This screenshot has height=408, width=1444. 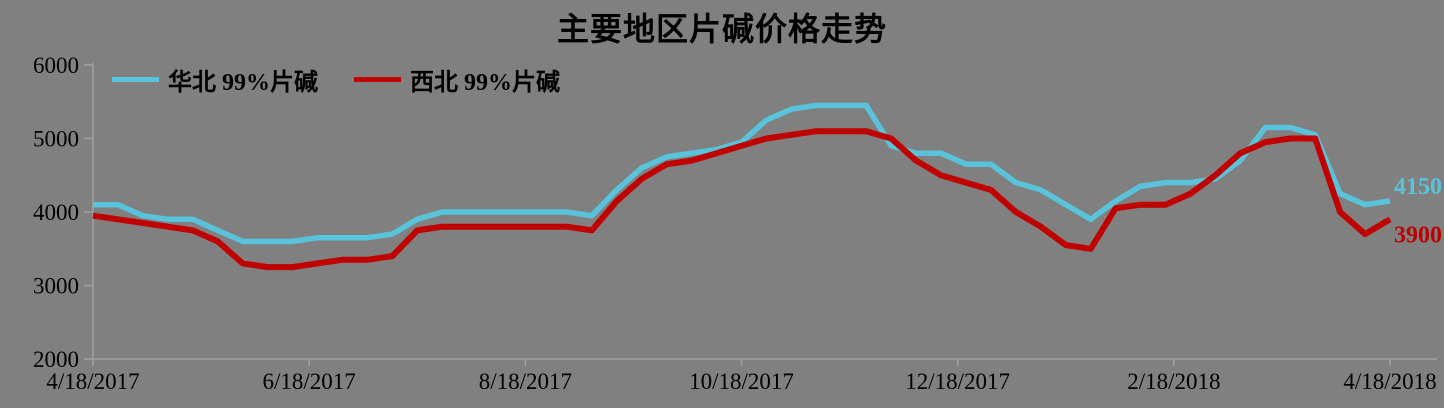 What do you see at coordinates (957, 381) in the screenshot?
I see `x-tick-label: 12/18/2017` at bounding box center [957, 381].